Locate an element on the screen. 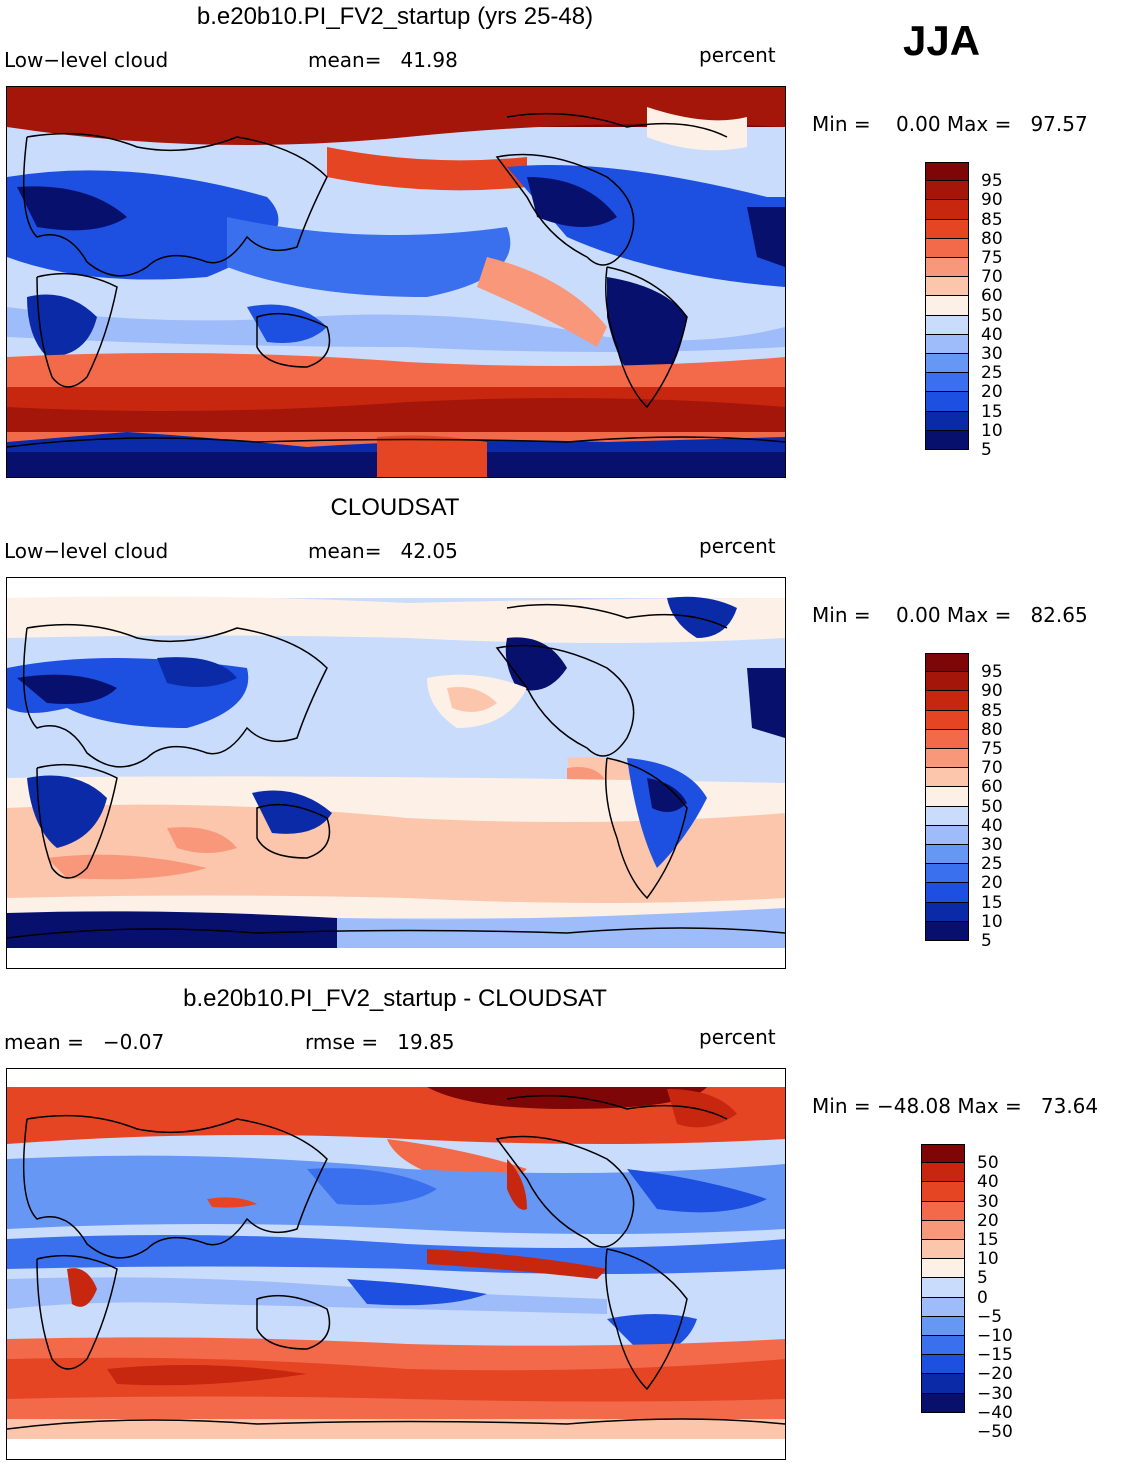 The width and height of the screenshot is (1127, 1466). colorbar-tick-label: −5 is located at coordinates (990, 1316).